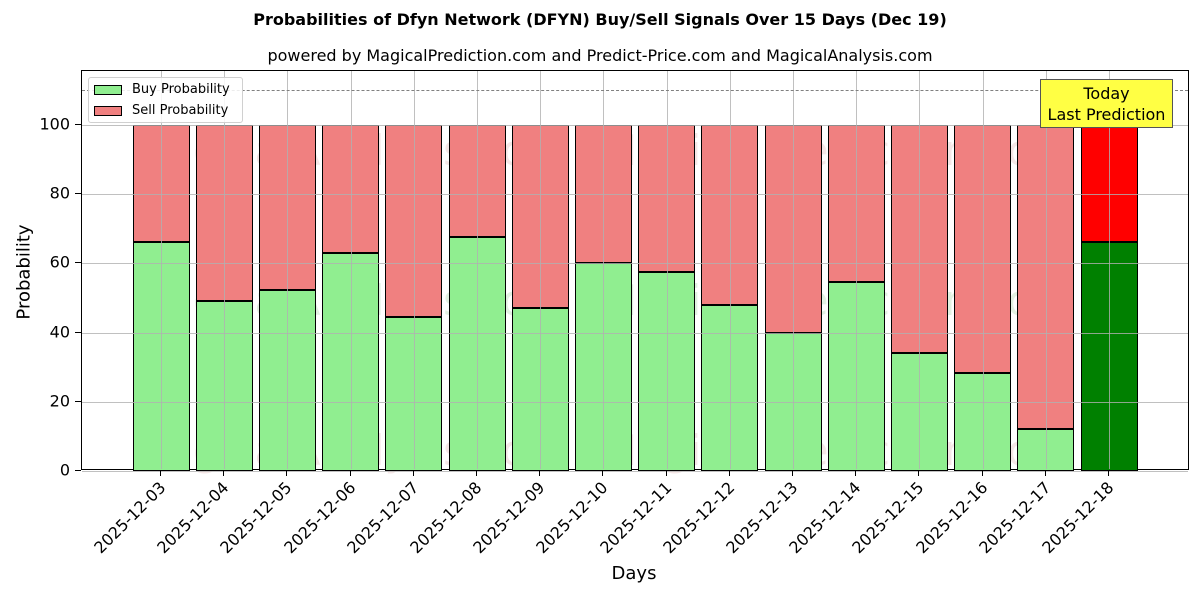  Describe the element at coordinates (108, 89) in the screenshot. I see `buy-swatch-icon` at that location.